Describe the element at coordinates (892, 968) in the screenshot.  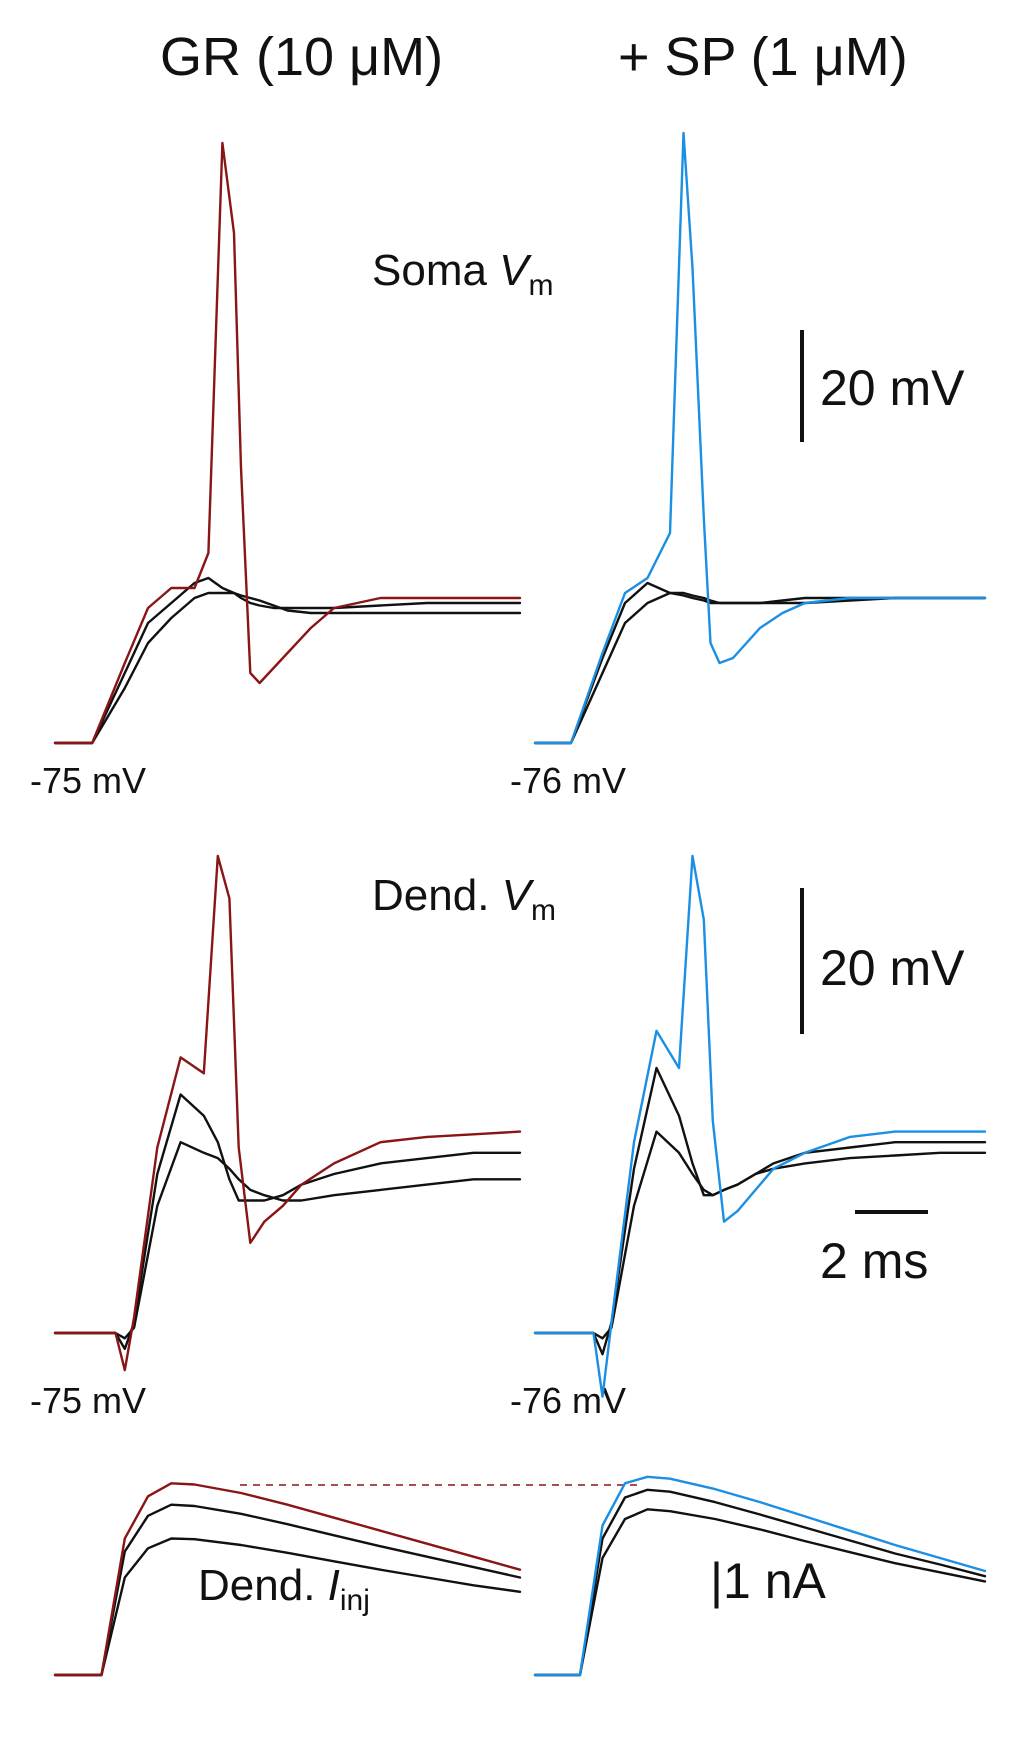
I see `dend-voltage-scale-label: 20 mV` at that location.